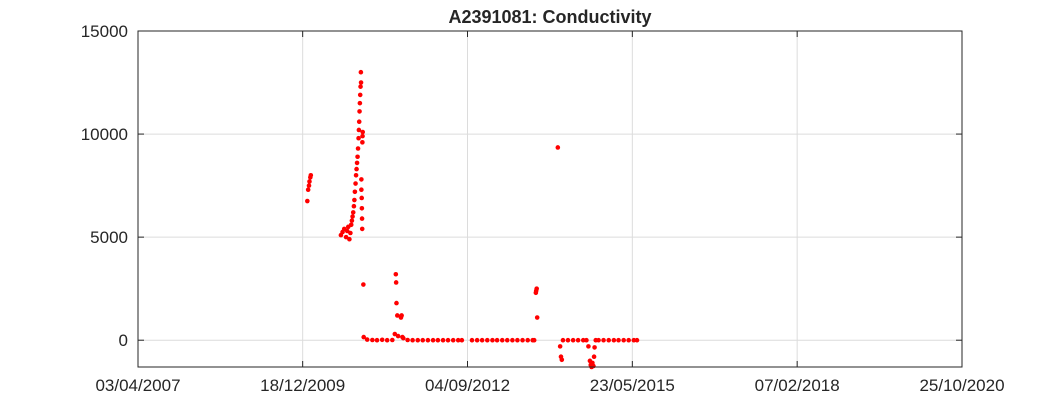 The width and height of the screenshot is (1063, 413). What do you see at coordinates (549, 17) in the screenshot?
I see `chart-title: A2391081: Conductivity` at bounding box center [549, 17].